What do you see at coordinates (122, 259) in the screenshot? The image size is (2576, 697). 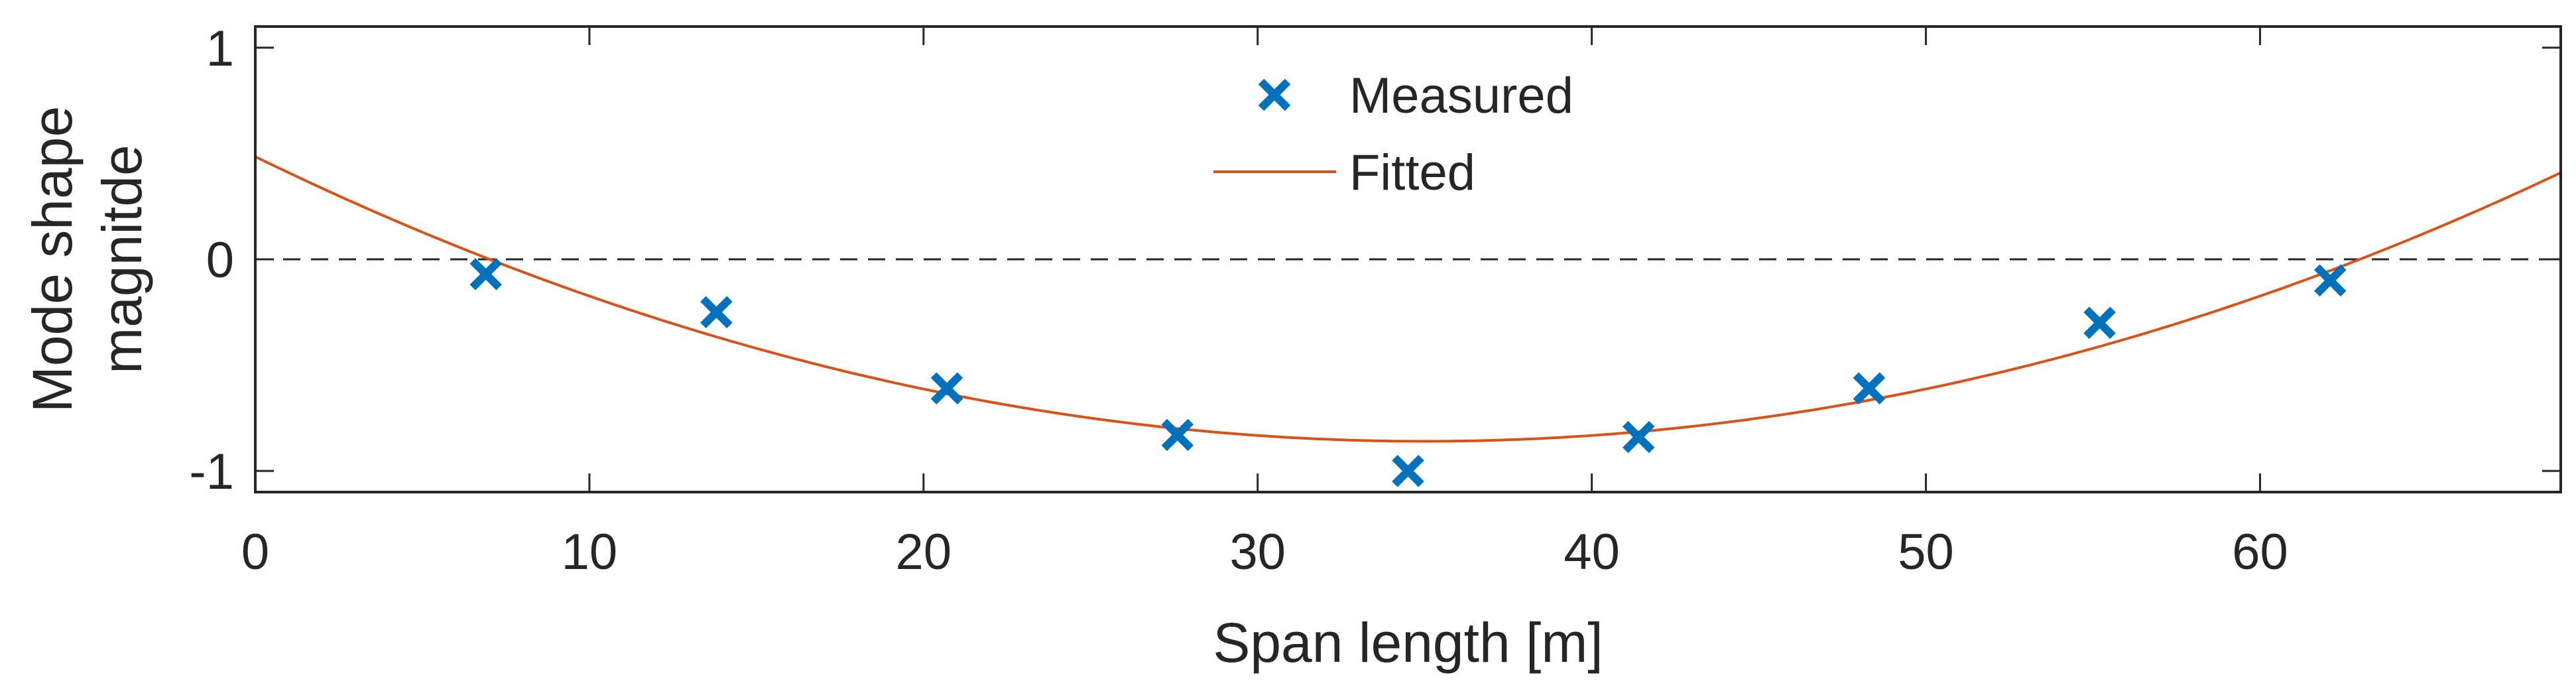 I see `y-axis-label-line-2: magnitde` at bounding box center [122, 259].